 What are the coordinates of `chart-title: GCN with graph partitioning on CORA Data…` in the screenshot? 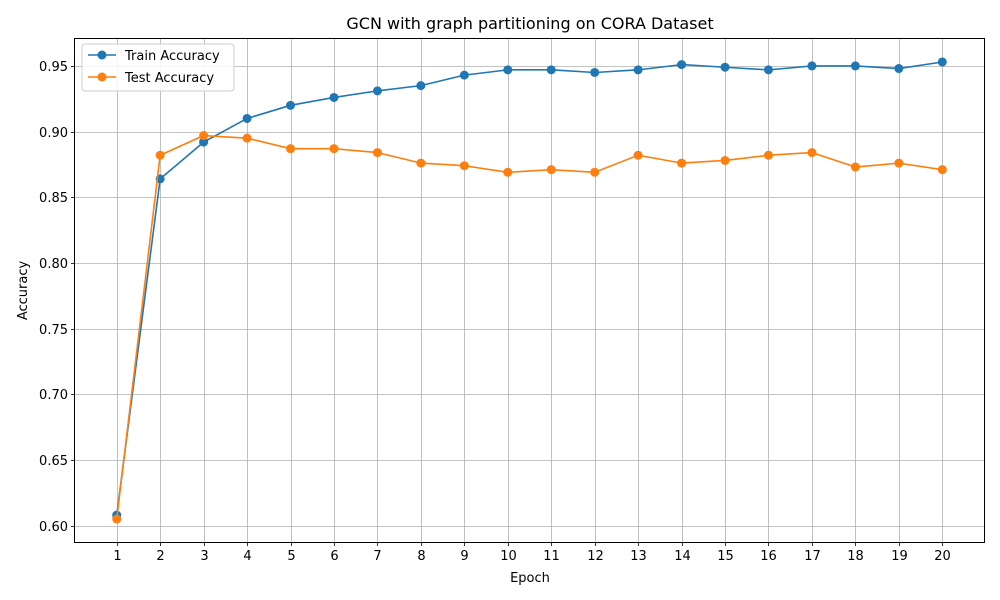 It's located at (529, 23).